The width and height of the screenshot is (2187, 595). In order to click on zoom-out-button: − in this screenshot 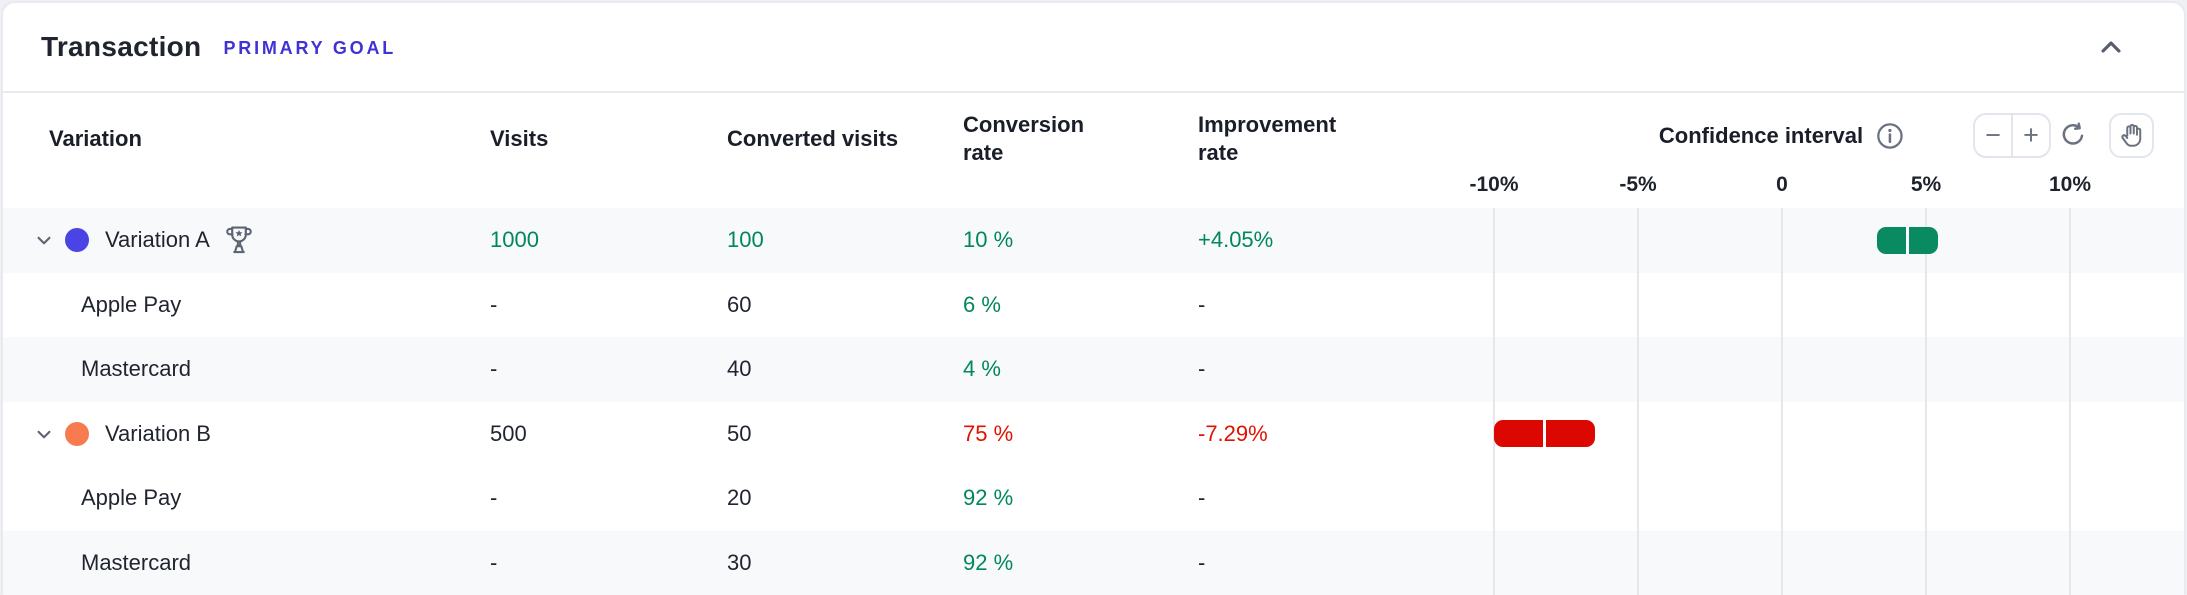, I will do `click(1994, 135)`.